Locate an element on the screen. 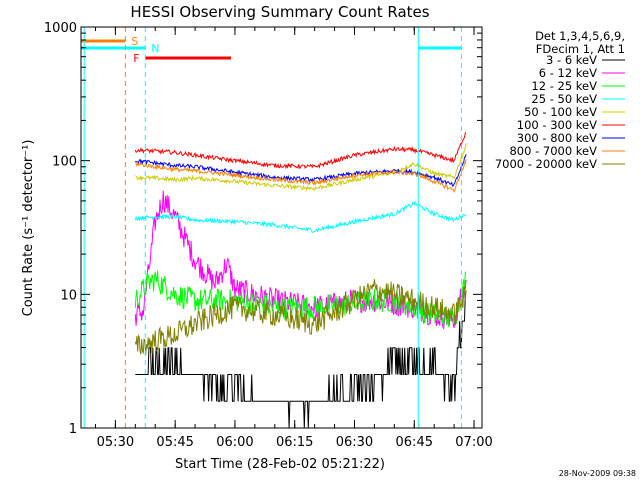 This screenshot has width=640, height=480. date-stamp: 28-Nov-2009 09:38 is located at coordinates (597, 473).